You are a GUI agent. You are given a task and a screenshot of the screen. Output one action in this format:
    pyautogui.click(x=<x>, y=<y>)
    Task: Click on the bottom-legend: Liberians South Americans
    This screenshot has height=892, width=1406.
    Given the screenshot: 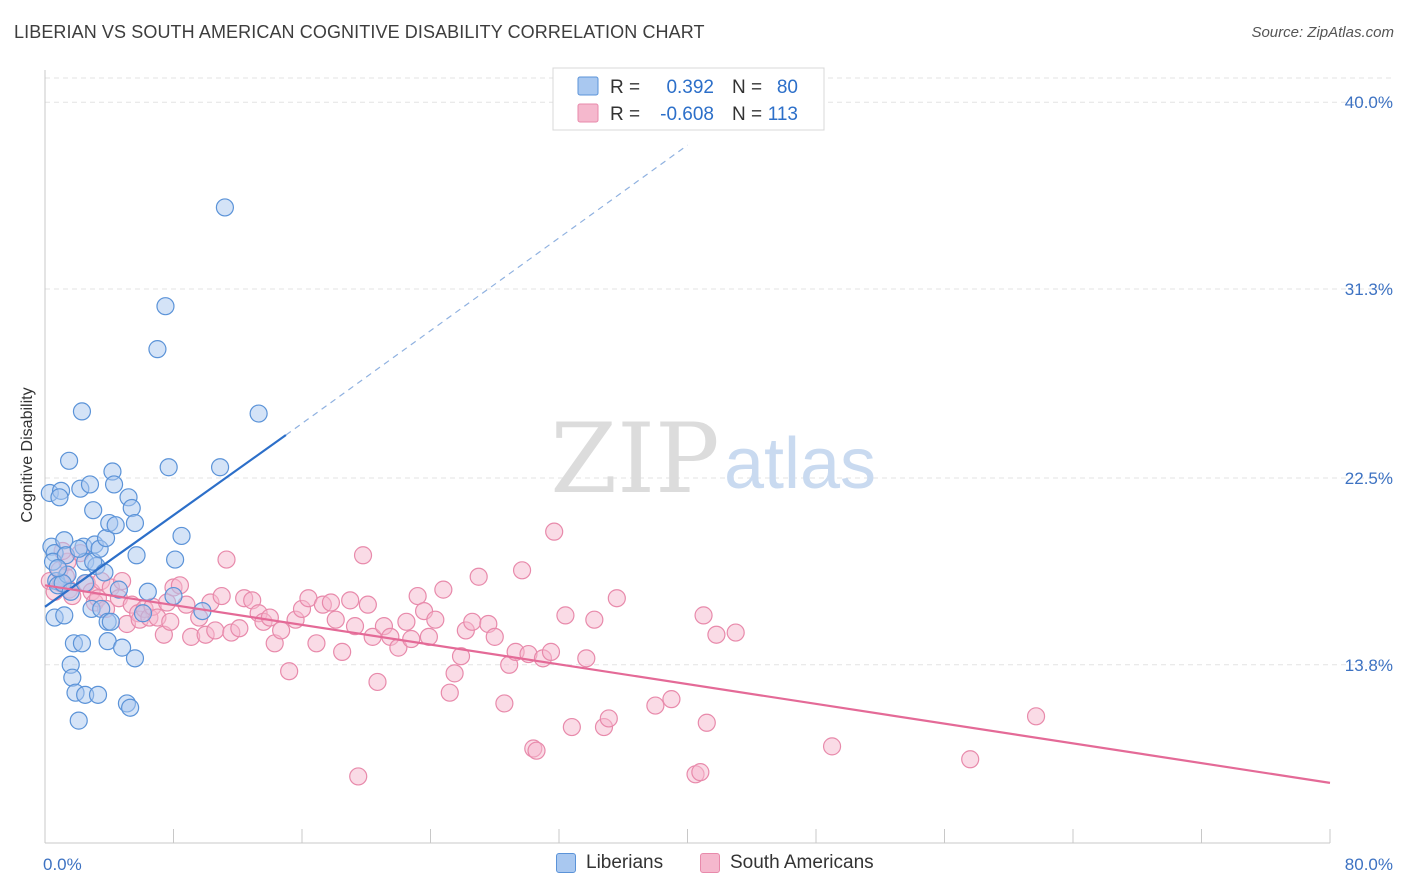 What is the action you would take?
    pyautogui.click(x=703, y=865)
    